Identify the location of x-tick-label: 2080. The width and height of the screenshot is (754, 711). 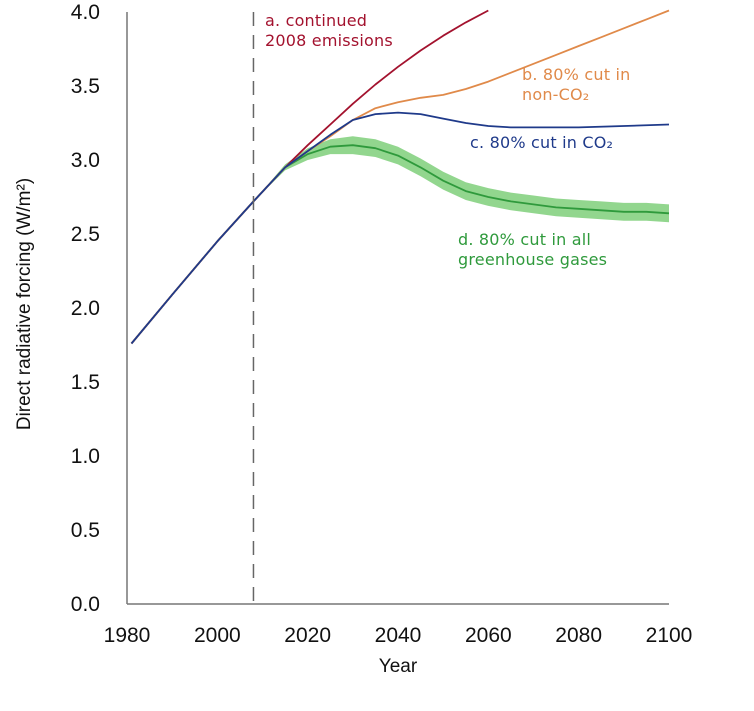
(578, 635).